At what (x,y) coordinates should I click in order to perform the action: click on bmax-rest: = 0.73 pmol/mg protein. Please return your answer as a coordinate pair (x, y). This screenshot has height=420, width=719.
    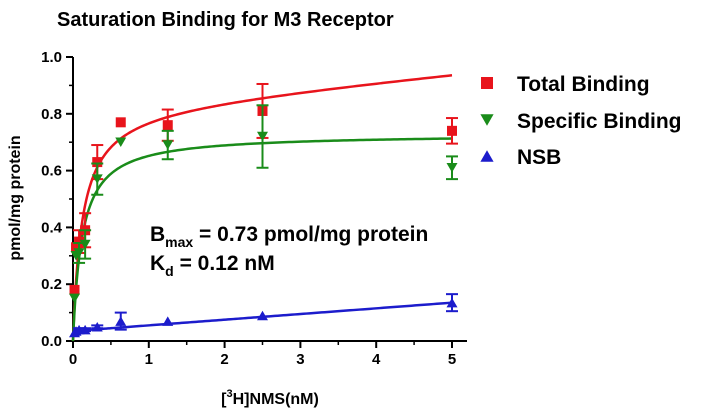
    Looking at the image, I should click on (310, 234).